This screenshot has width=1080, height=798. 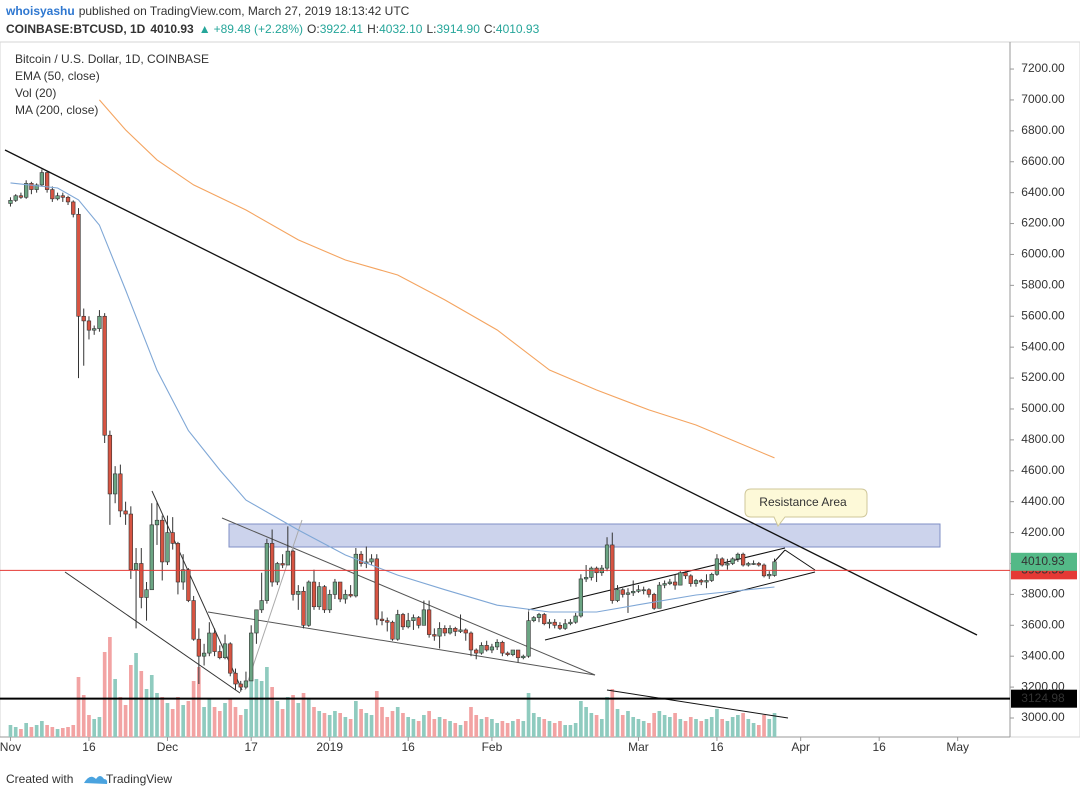 What do you see at coordinates (1043, 439) in the screenshot?
I see `y-tick-label: 4800.00` at bounding box center [1043, 439].